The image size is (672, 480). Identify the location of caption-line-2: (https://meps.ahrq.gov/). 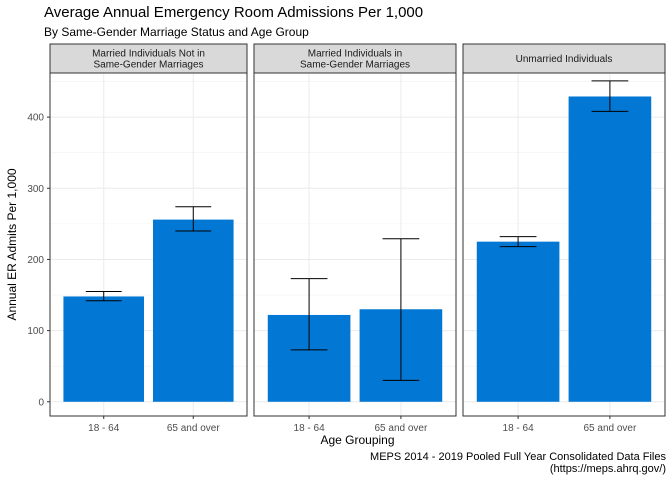
(607, 469).